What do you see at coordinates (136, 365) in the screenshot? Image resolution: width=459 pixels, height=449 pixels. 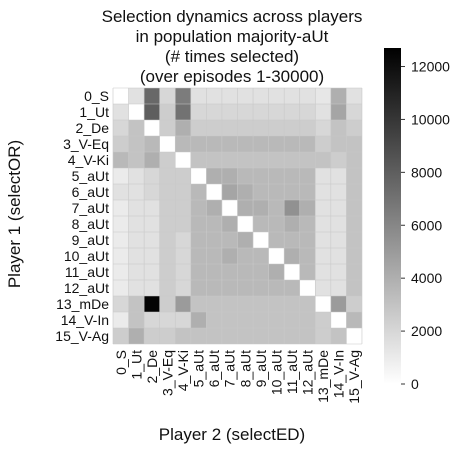 I see `x-tick-label: 1_Ut` at bounding box center [136, 365].